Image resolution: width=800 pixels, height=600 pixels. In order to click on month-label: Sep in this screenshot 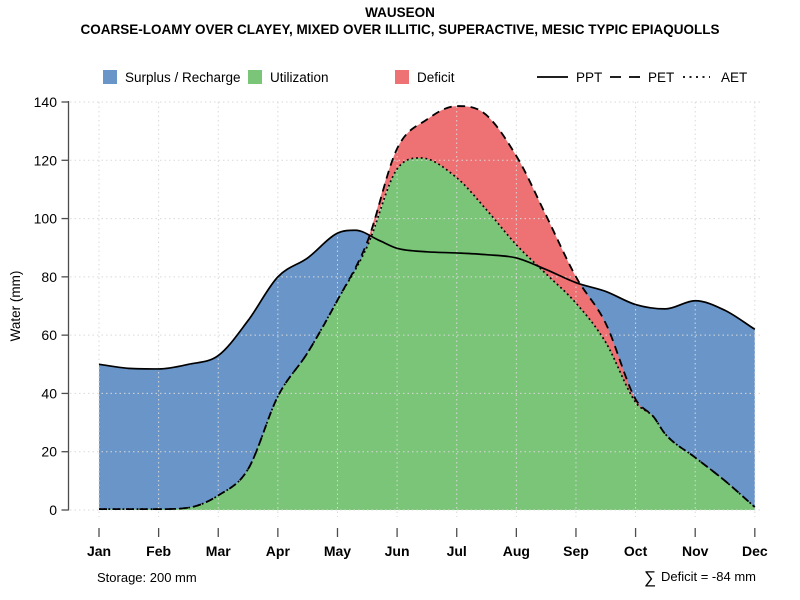, I will do `click(576, 551)`.